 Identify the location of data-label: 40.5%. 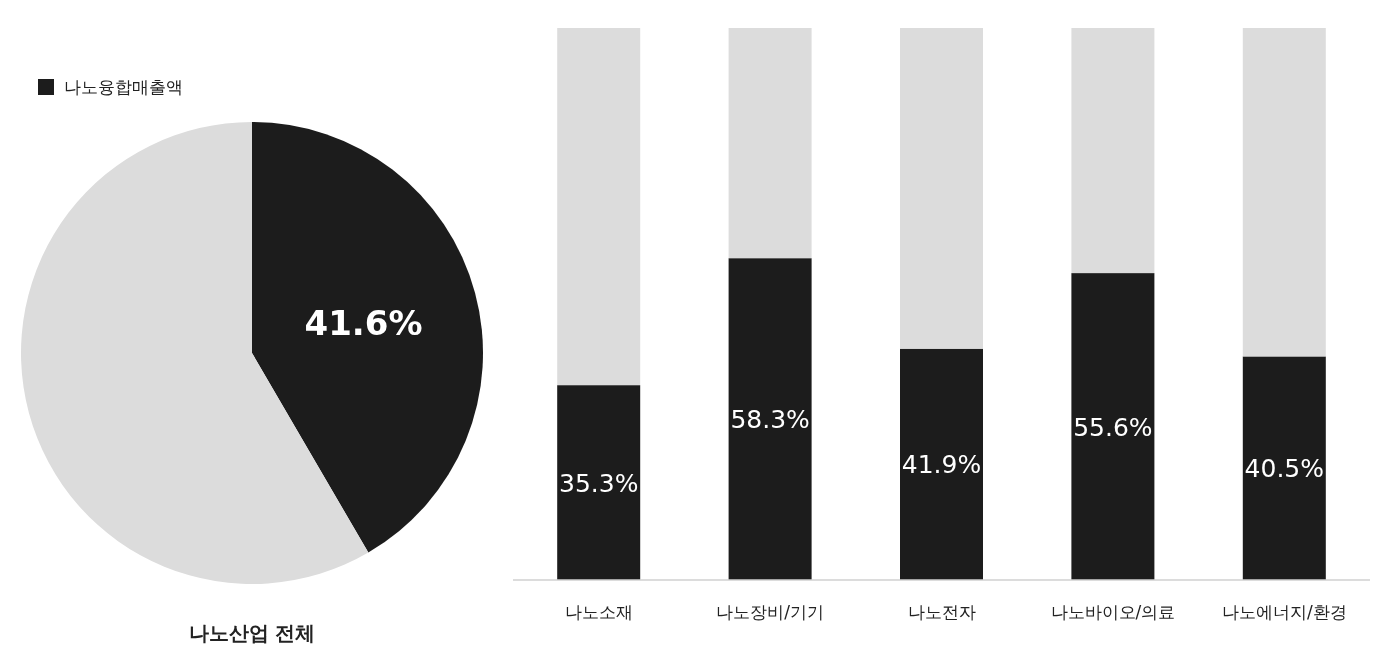
(1284, 469).